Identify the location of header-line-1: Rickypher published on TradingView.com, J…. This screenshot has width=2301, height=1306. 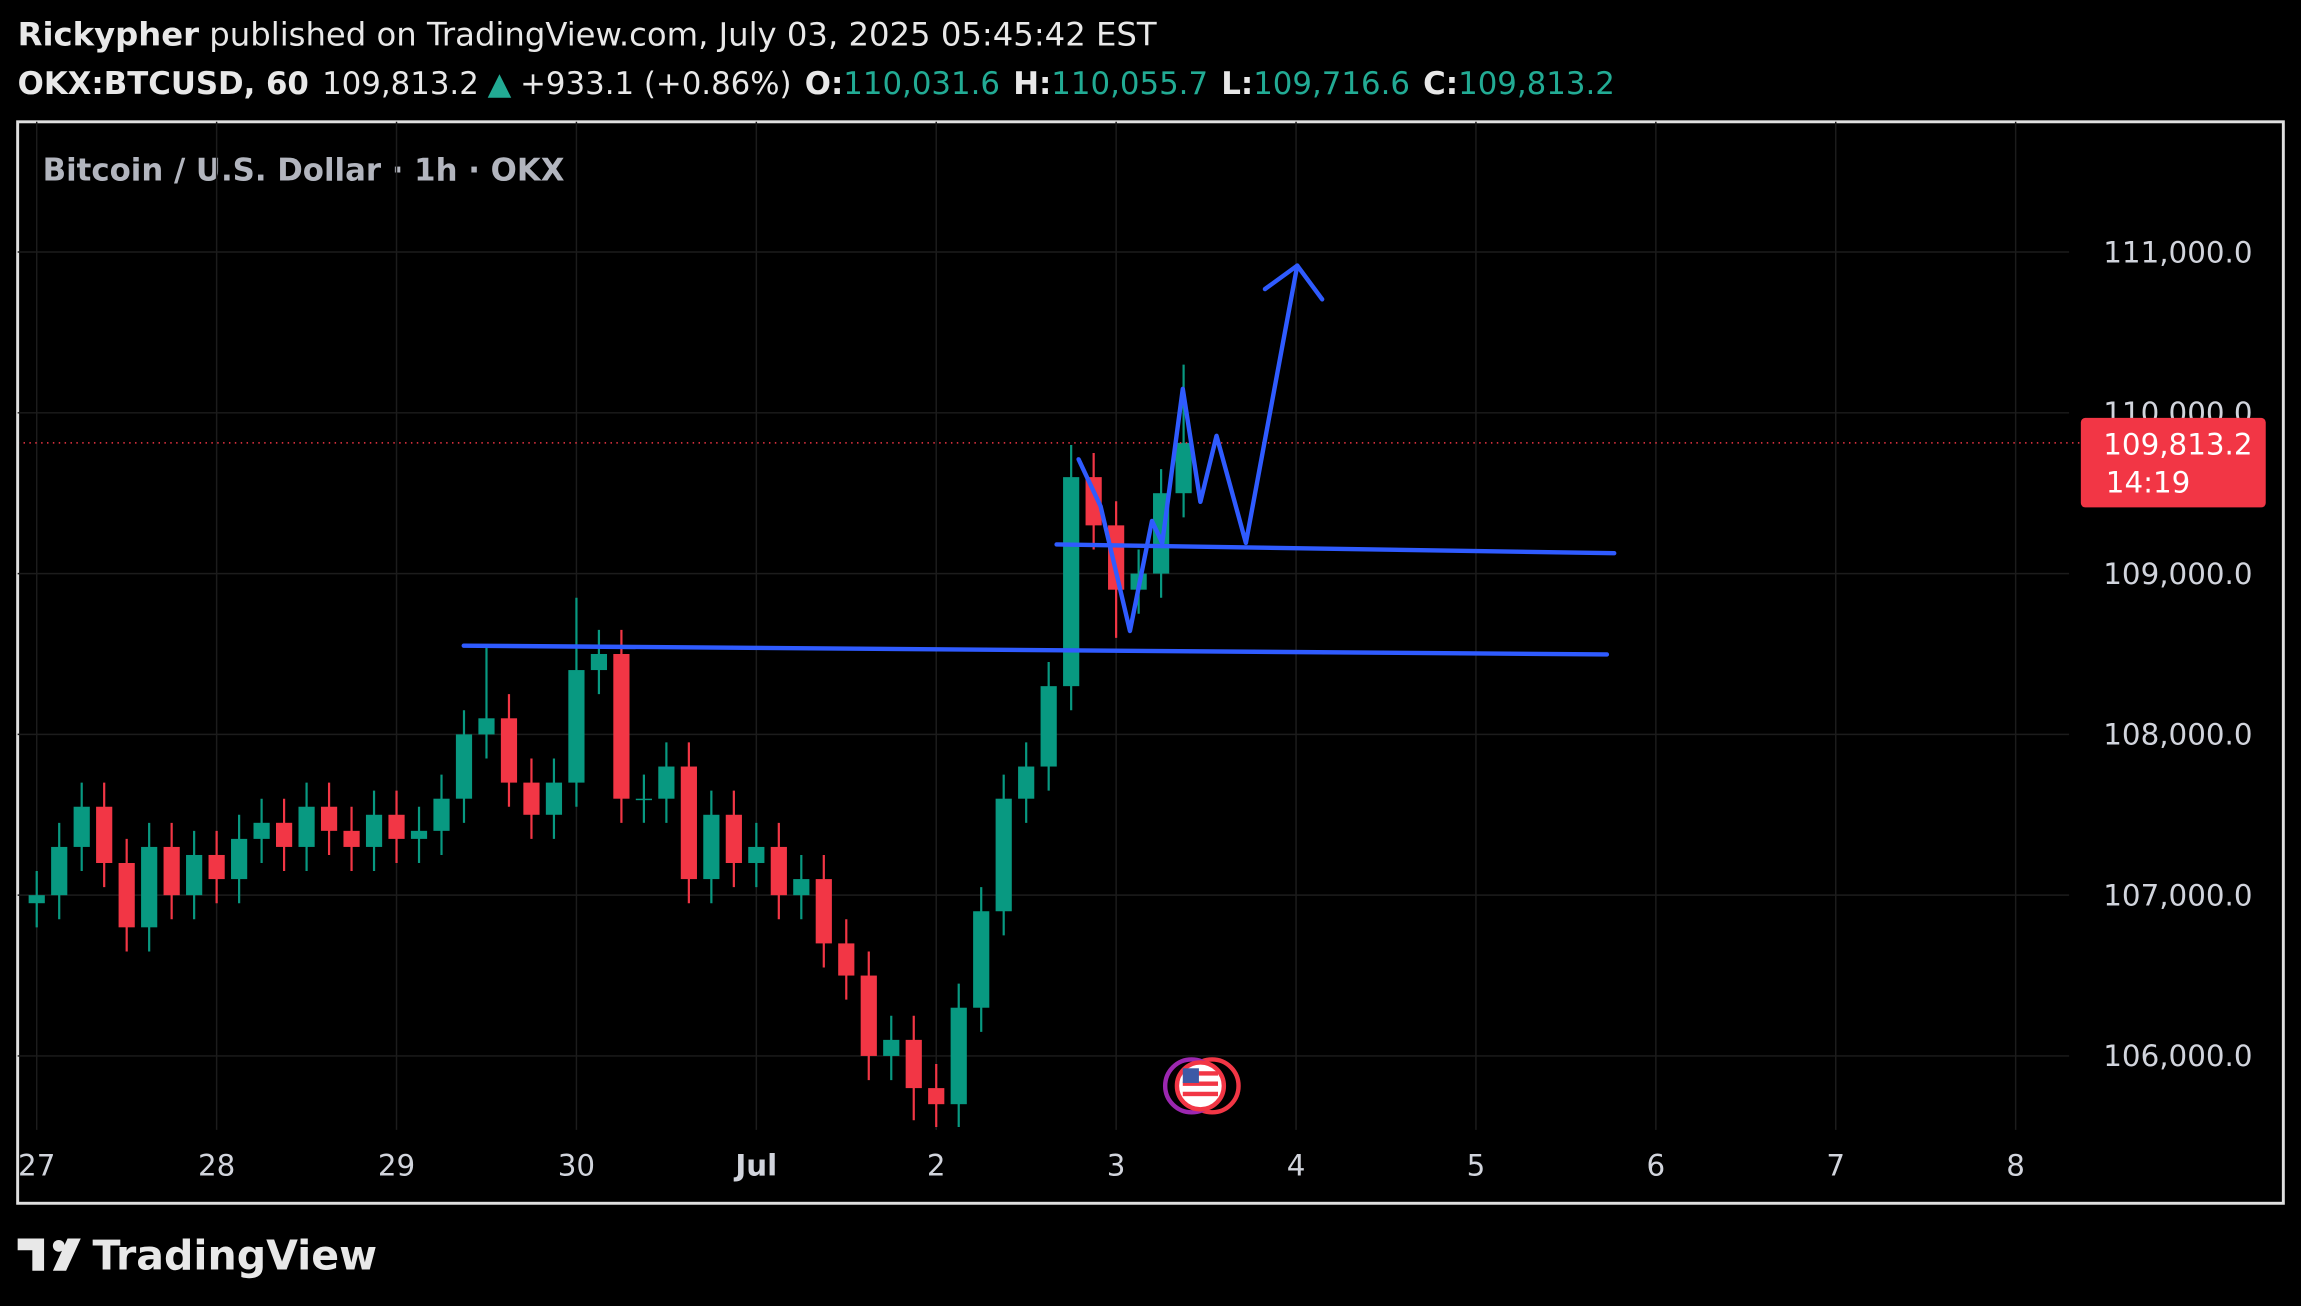
(587, 34).